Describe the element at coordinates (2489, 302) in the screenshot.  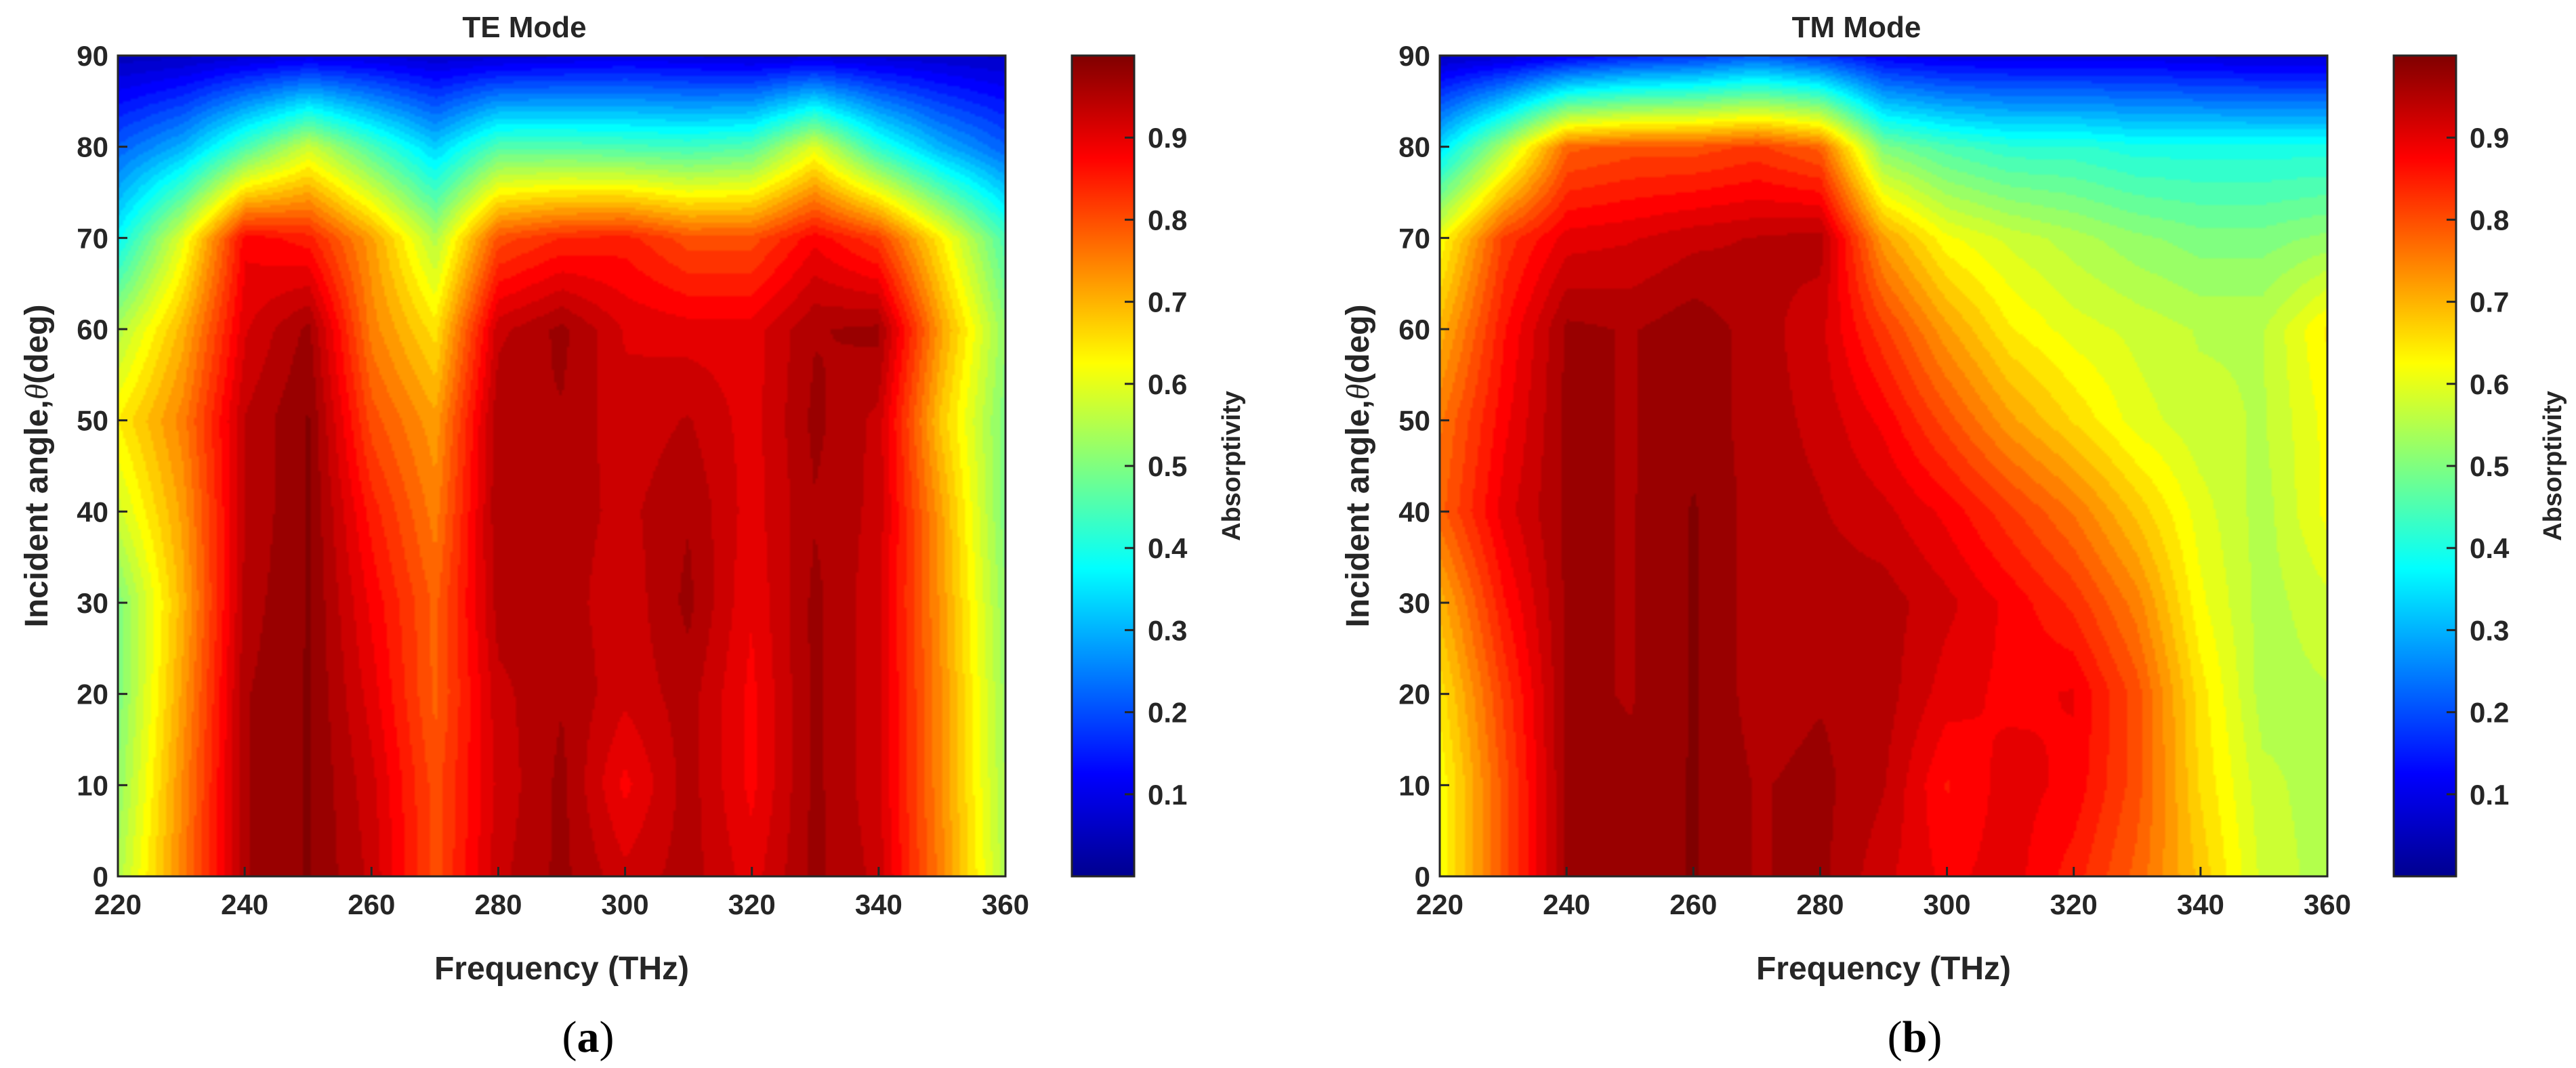
I see `panel-b-colorbar-tick-label: 0.7` at that location.